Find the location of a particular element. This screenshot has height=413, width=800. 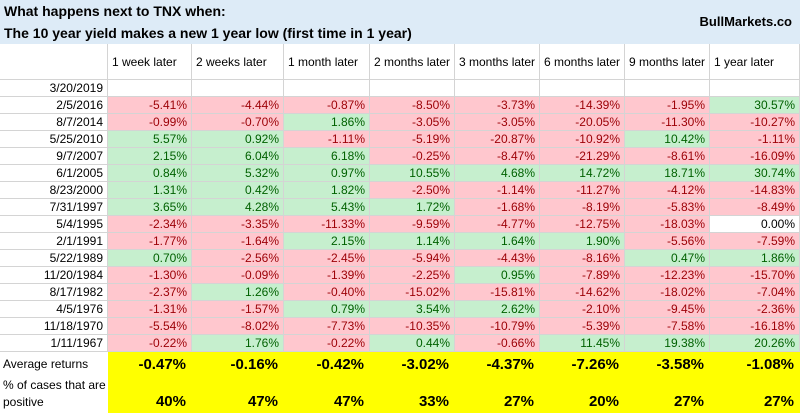

return-cell: -5.41% is located at coordinates (150, 105).